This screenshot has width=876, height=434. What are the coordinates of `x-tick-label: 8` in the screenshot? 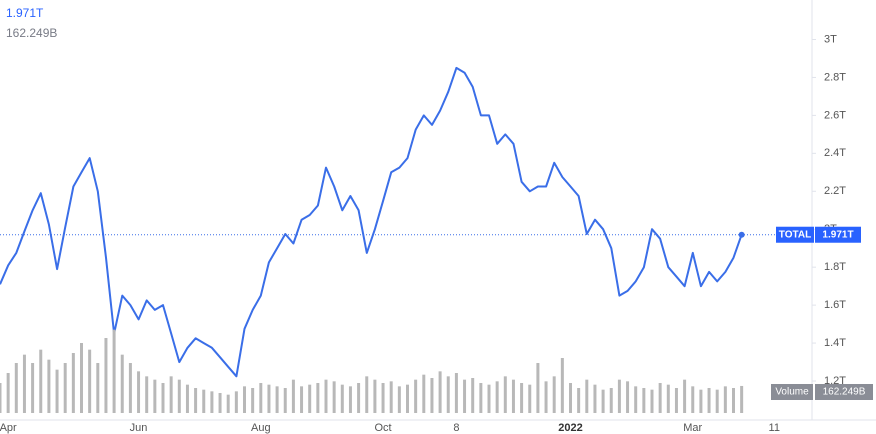 It's located at (456, 428).